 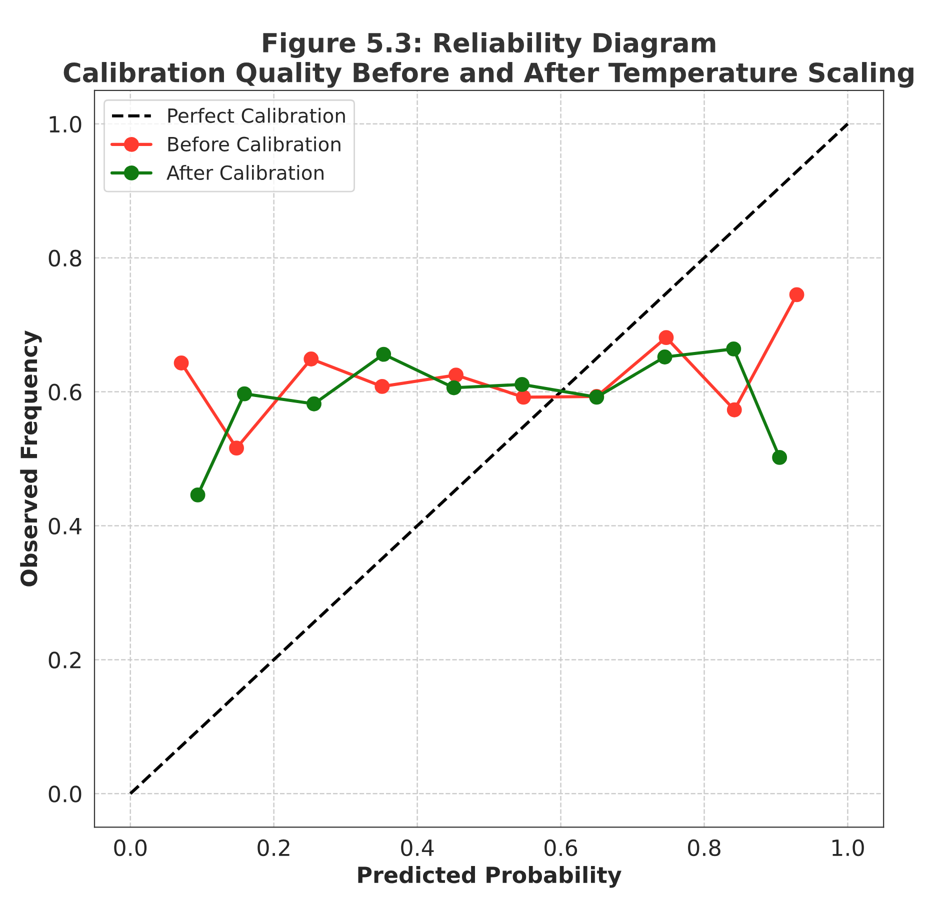 What do you see at coordinates (65, 794) in the screenshot?
I see `y-tick-label: 0.0` at bounding box center [65, 794].